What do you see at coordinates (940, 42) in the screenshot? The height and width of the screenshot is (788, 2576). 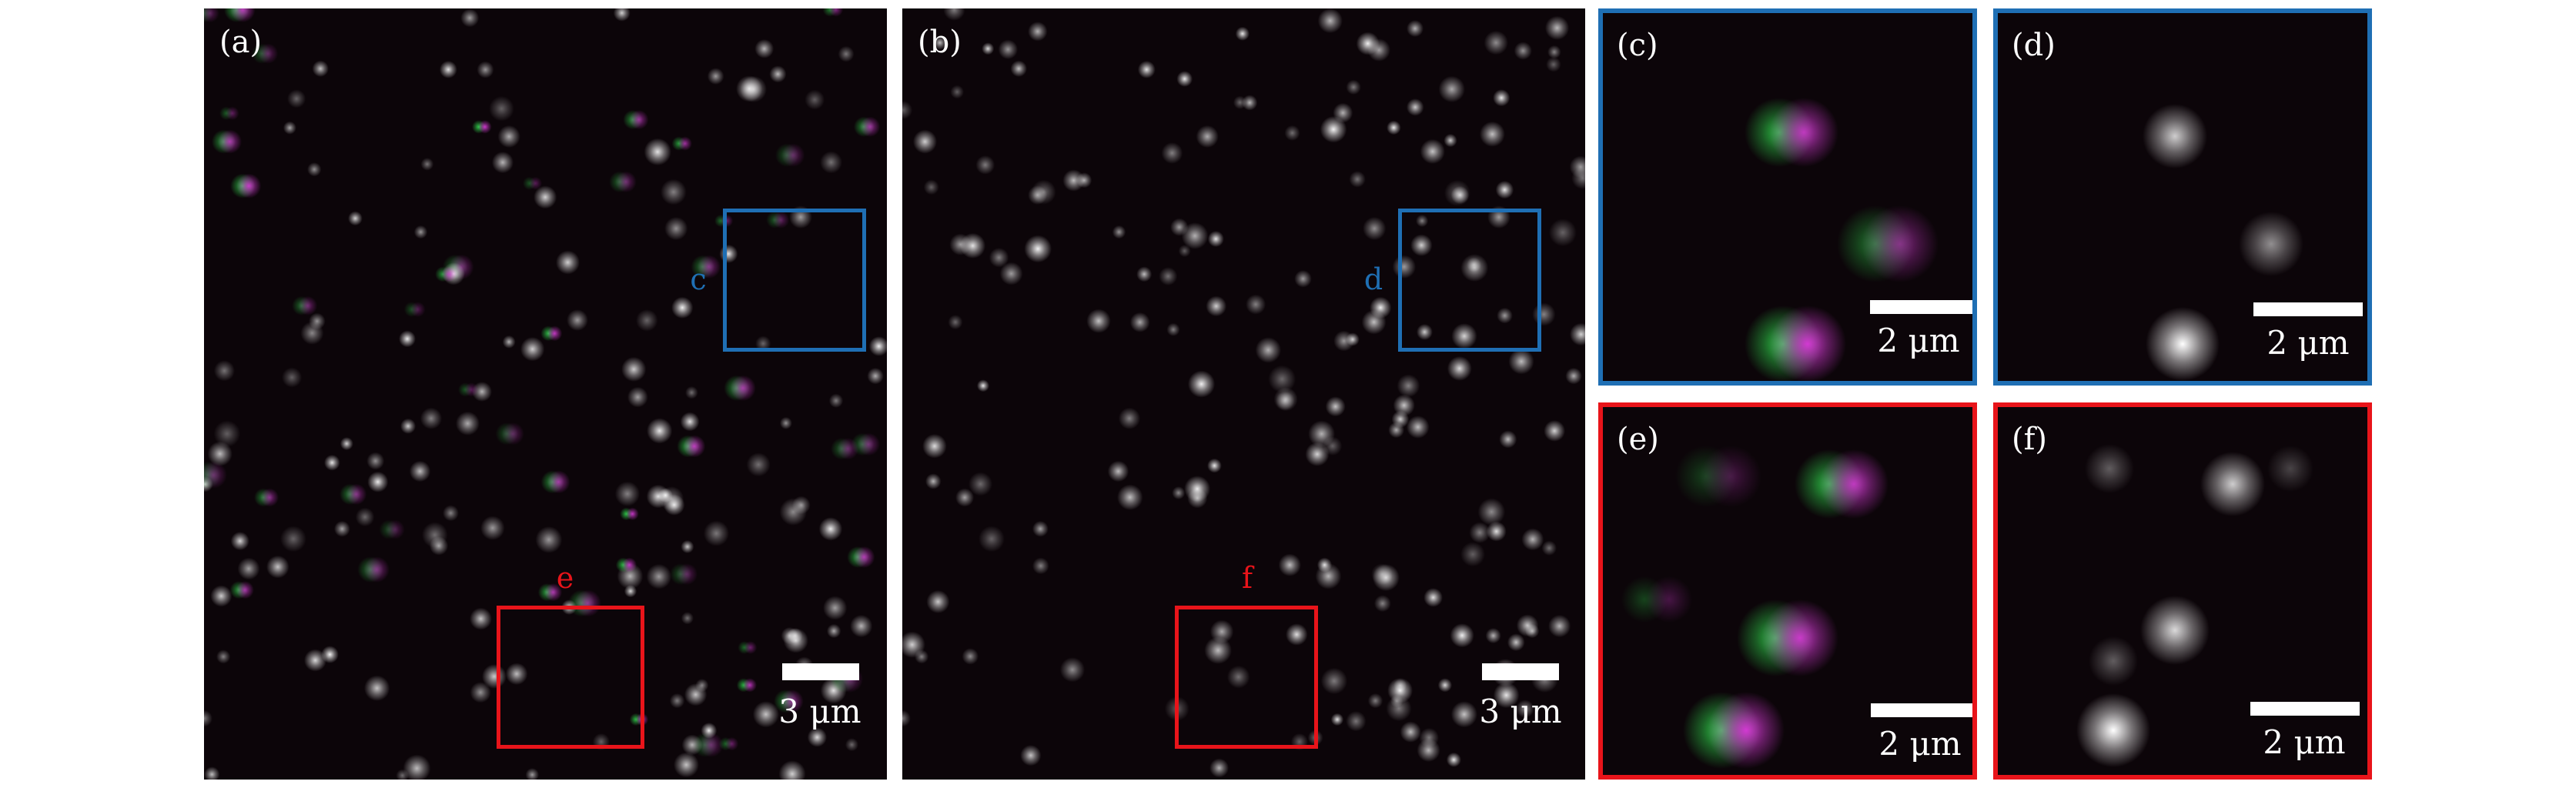 I see `panel-b-label: (b)` at bounding box center [940, 42].